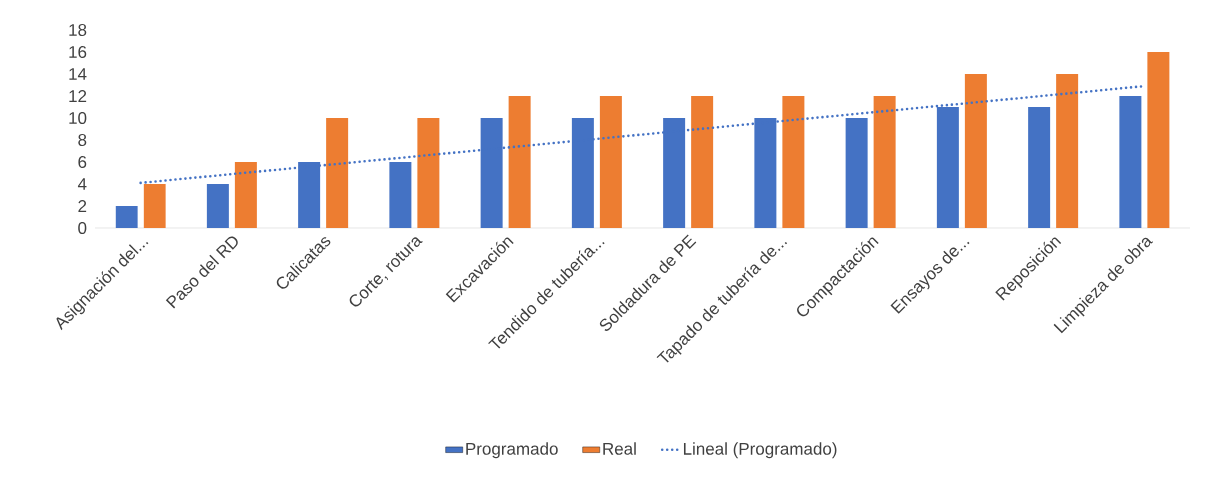  I want to click on y-tick-label: 6, so click(82, 162).